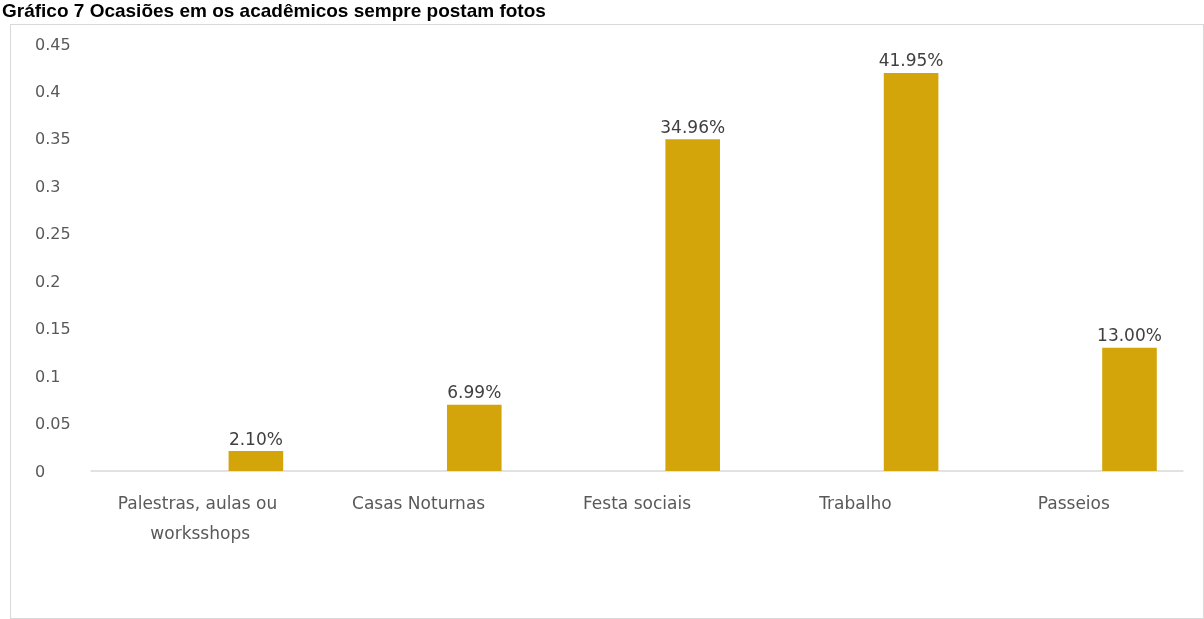 The width and height of the screenshot is (1204, 619). I want to click on data-label: 34.96%, so click(693, 126).